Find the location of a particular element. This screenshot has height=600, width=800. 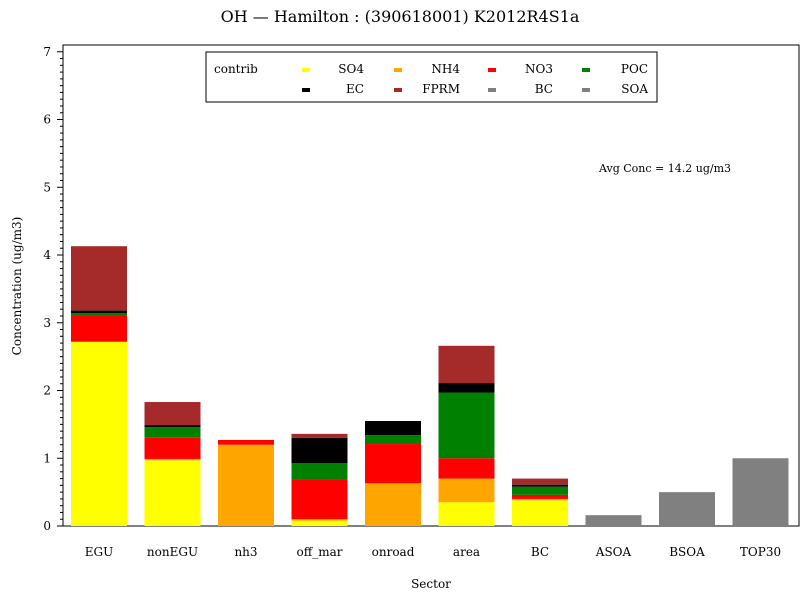

bar-EGU-FPRM is located at coordinates (99, 278).